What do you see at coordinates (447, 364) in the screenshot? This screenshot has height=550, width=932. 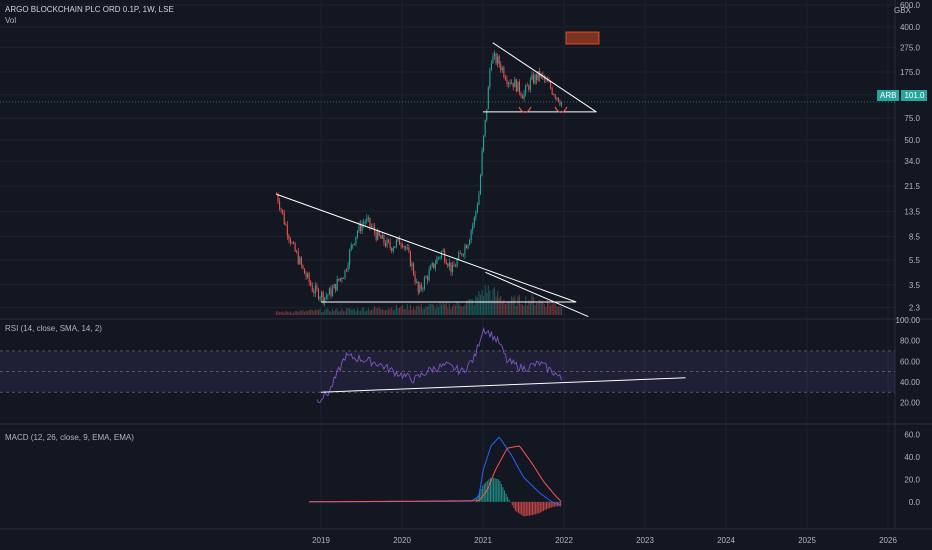 I see `rsi-pane` at bounding box center [447, 364].